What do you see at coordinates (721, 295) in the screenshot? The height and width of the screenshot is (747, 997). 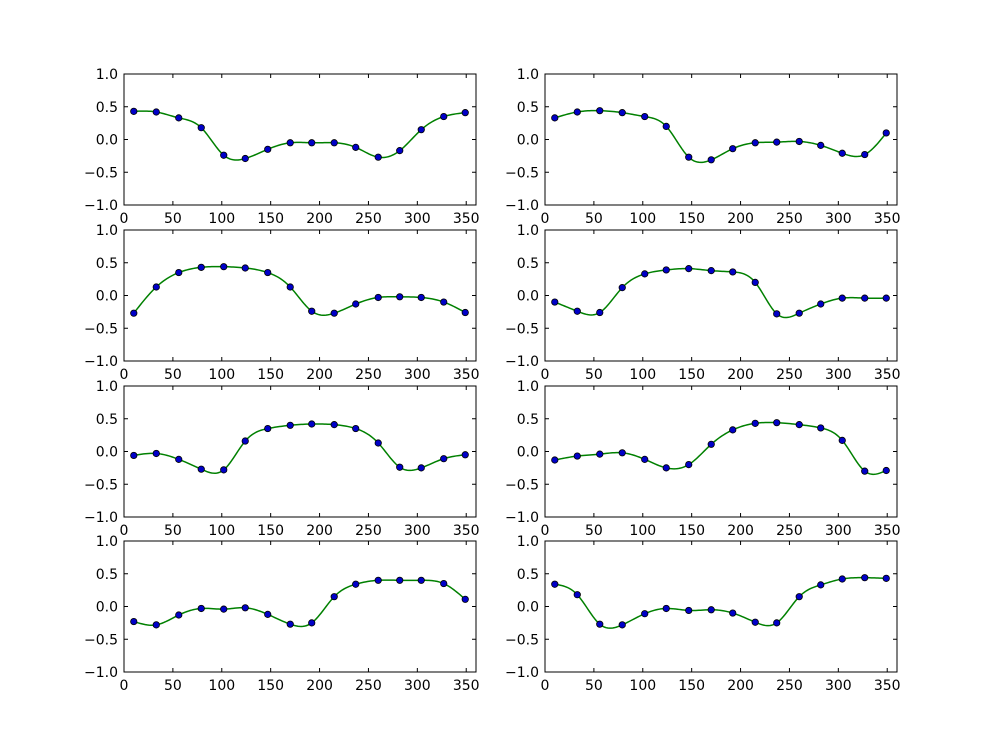 I see `axes-frame` at bounding box center [721, 295].